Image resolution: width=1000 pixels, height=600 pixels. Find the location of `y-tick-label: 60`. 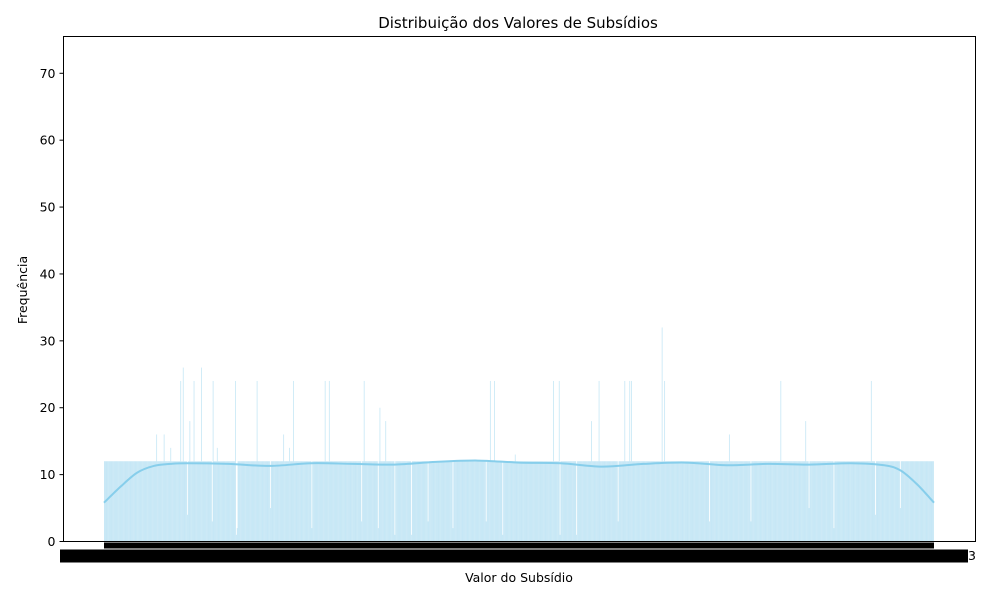

y-tick-label: 60 is located at coordinates (48, 140).